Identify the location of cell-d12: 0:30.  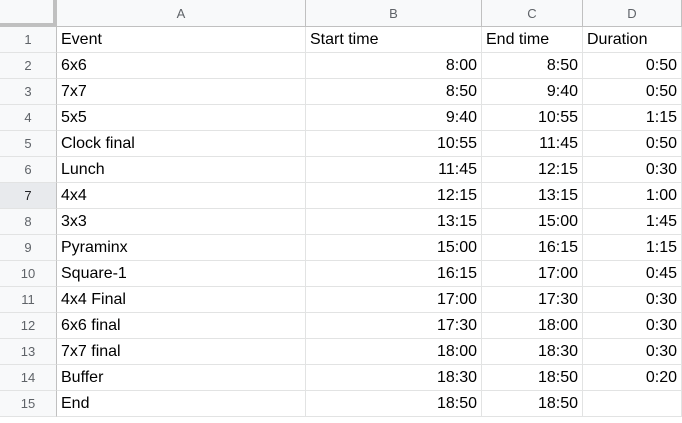
(632, 326).